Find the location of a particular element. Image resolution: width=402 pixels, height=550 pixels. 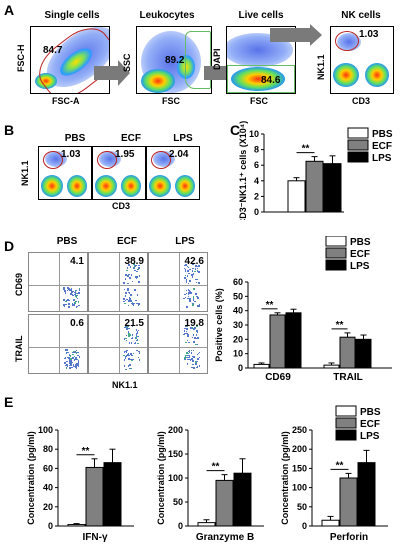

gate-value-single-cells: 84.7 is located at coordinates (53, 50).